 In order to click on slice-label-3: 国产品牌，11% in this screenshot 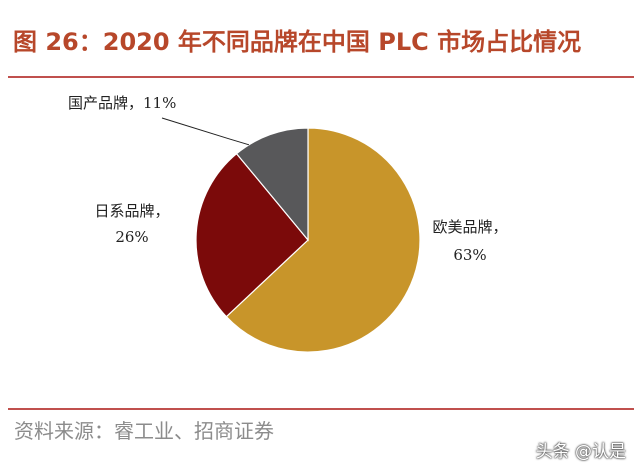, I will do `click(122, 103)`.